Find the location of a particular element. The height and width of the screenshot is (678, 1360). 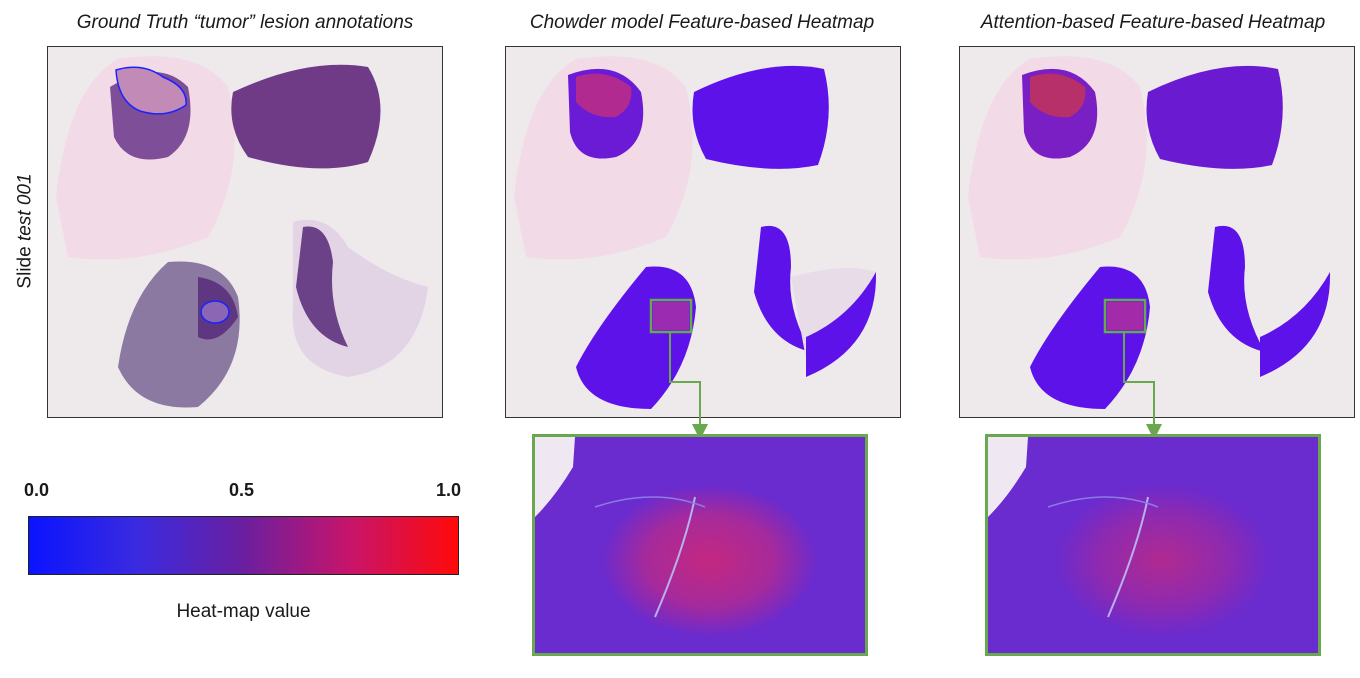

attention-zoom-image is located at coordinates (1153, 545).